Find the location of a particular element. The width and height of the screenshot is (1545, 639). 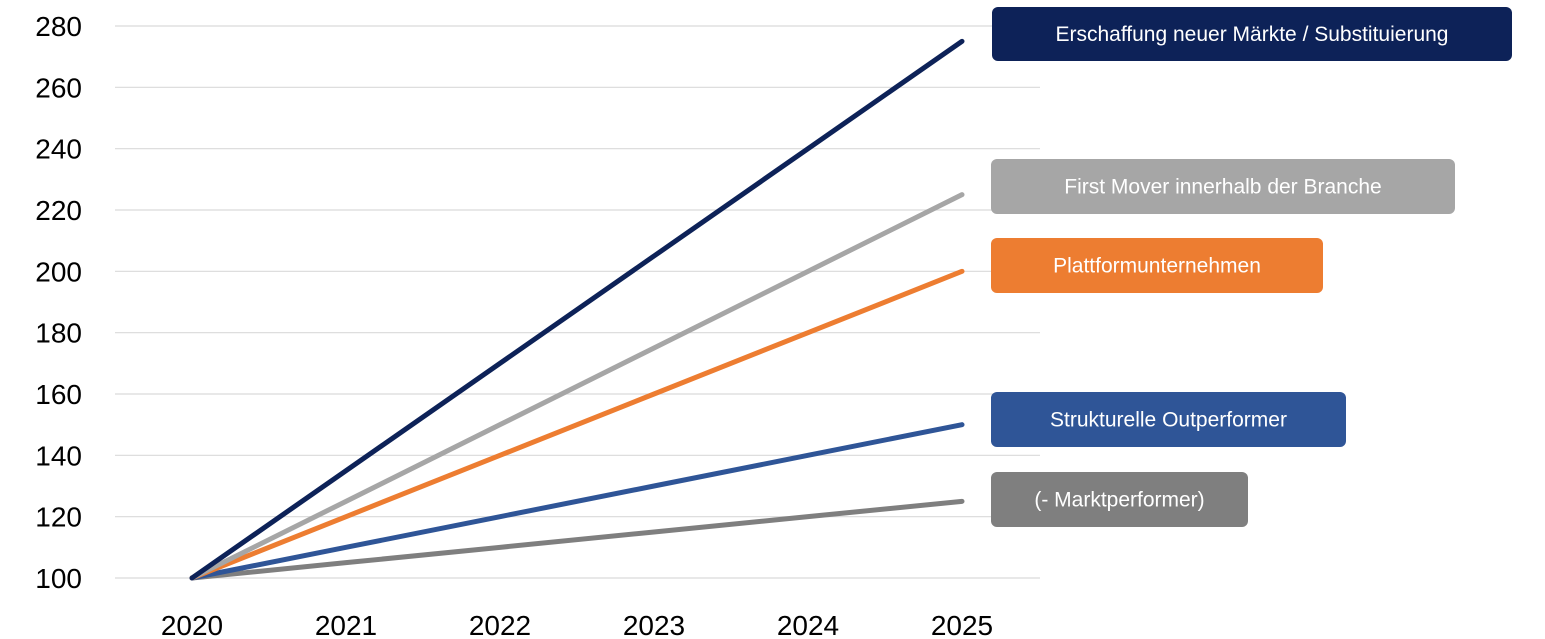

y-tick-label: 280 is located at coordinates (58, 26).